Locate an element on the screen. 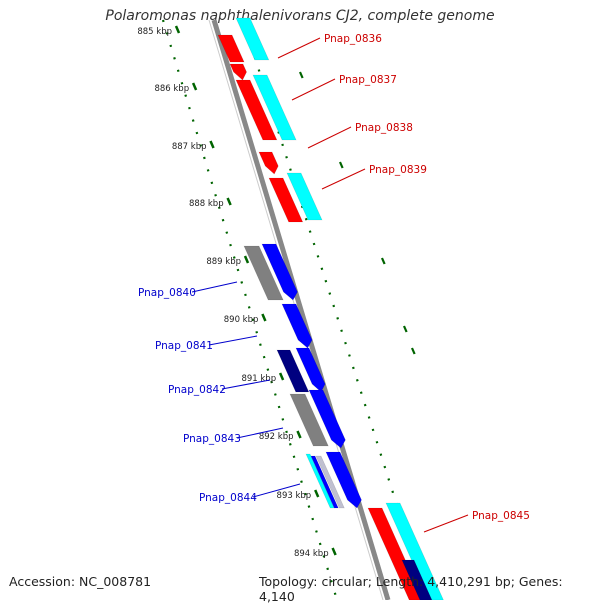 Image resolution: width=600 pixels, height=604 pixels. scale-label: 887 kbp is located at coordinates (189, 147).